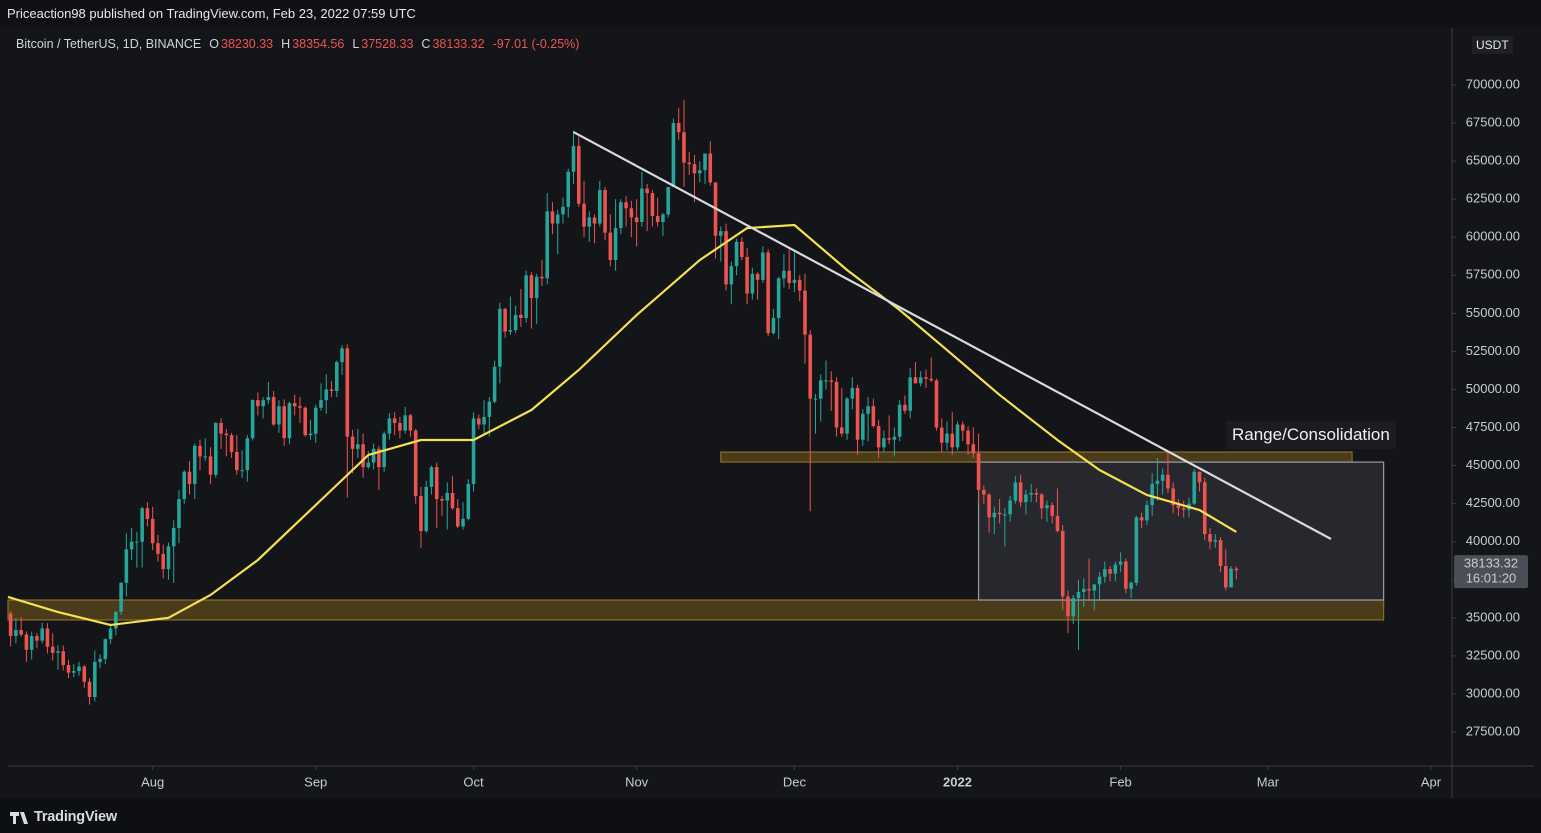  I want to click on x-tick-label: Nov, so click(637, 781).